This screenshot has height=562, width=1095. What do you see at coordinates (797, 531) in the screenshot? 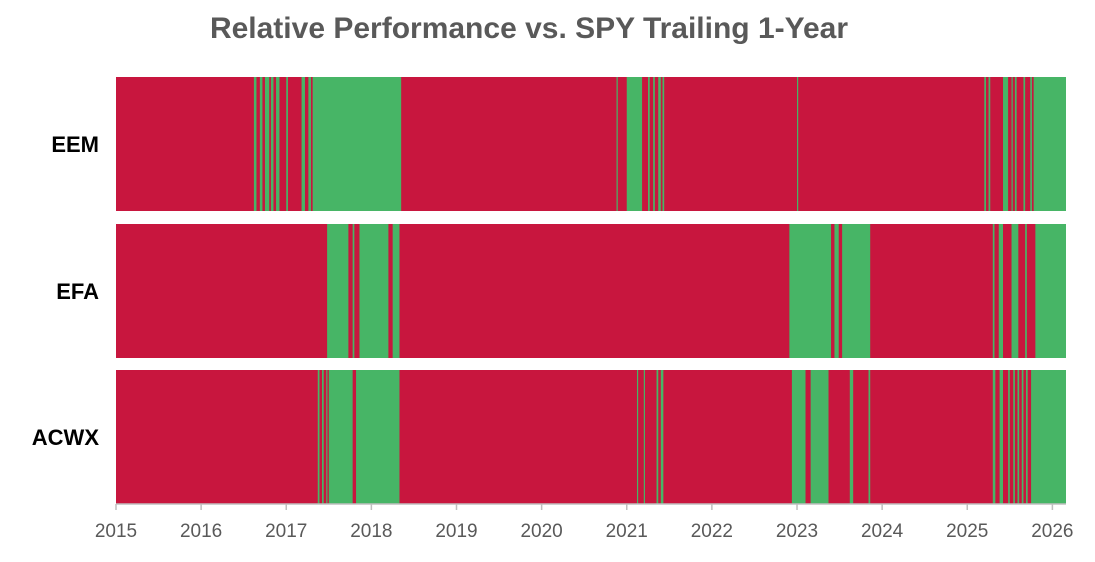
I see `x-tick-label: 2023` at bounding box center [797, 531].